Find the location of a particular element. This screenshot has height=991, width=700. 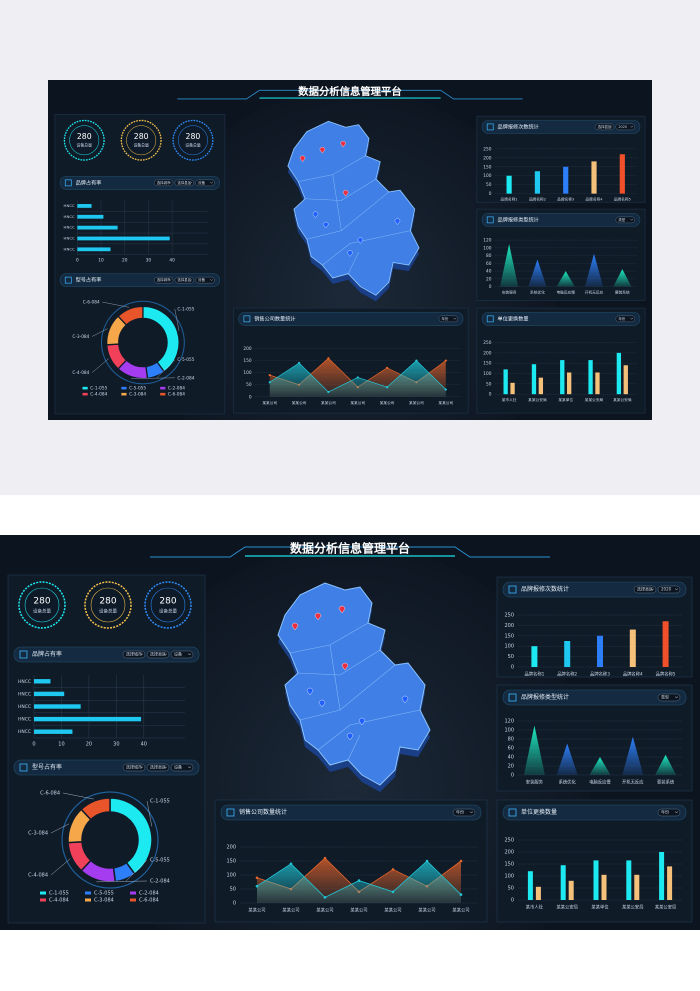

x-tick-label: 0 is located at coordinates (33, 745).